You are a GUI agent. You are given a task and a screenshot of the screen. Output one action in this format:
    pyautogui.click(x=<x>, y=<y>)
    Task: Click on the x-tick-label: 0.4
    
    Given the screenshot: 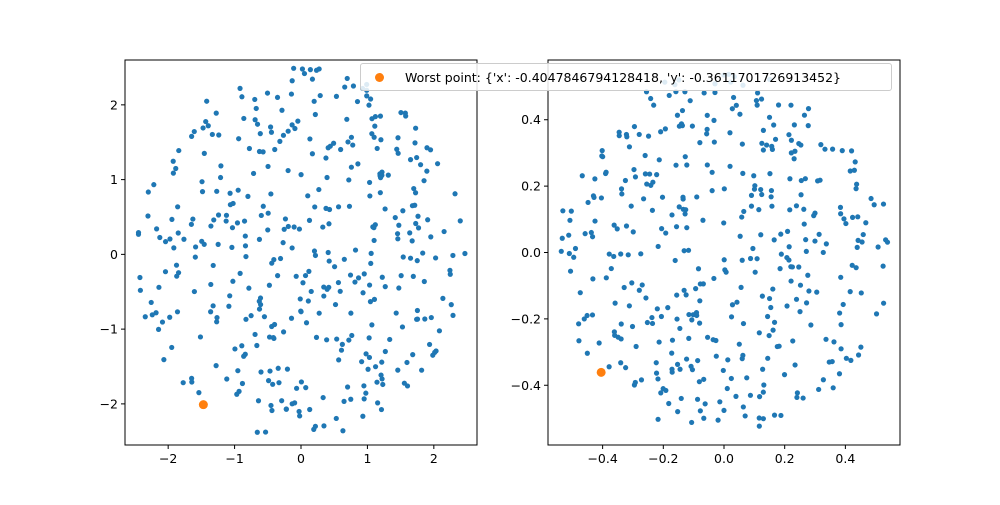 What is the action you would take?
    pyautogui.click(x=845, y=458)
    